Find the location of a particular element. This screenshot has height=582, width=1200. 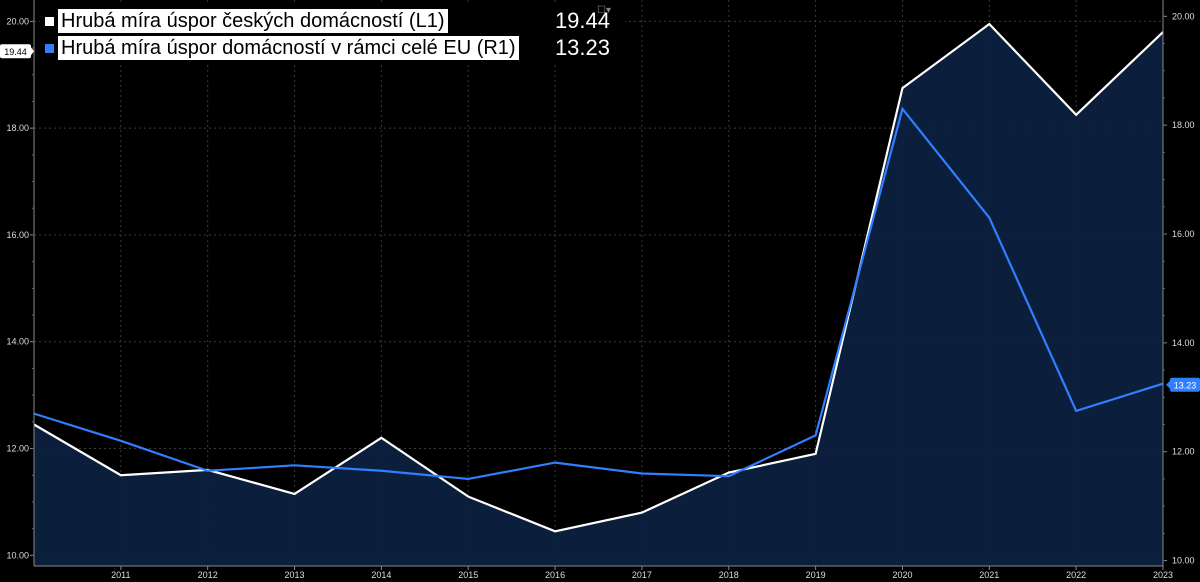

right-value-marker is located at coordinates (1185, 384).